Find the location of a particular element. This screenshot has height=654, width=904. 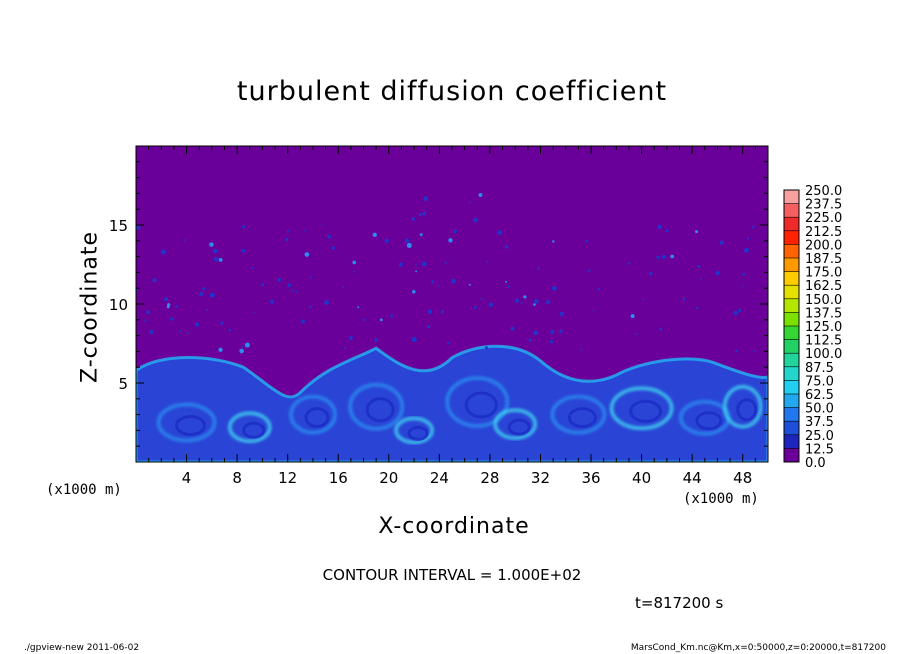

x-axis-label: X-coordinate is located at coordinates (454, 526).